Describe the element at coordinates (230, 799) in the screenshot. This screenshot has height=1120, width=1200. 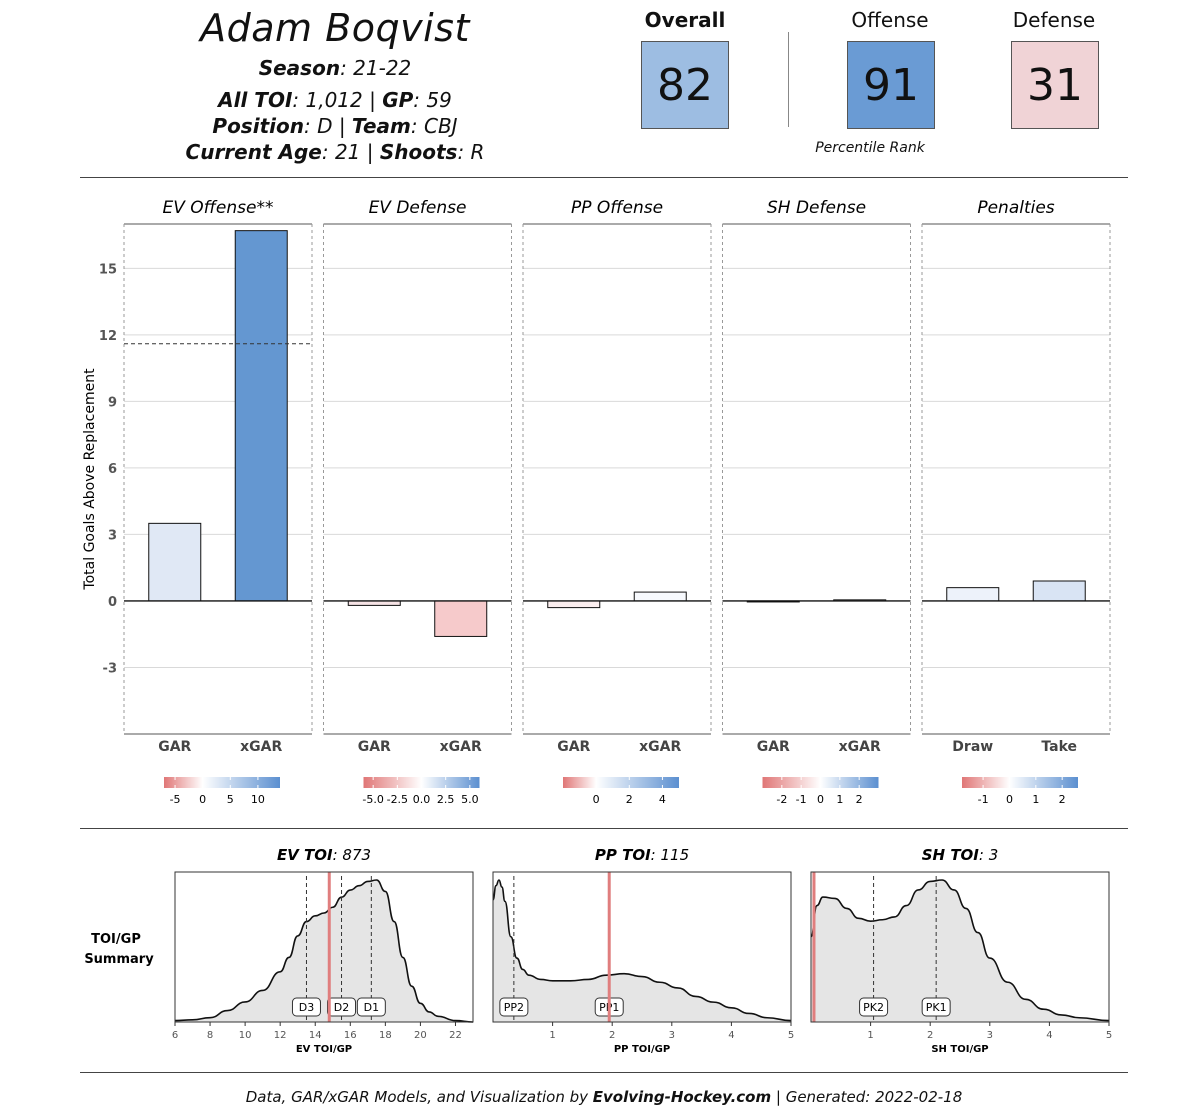
I see `legend-tick-label: 5` at that location.